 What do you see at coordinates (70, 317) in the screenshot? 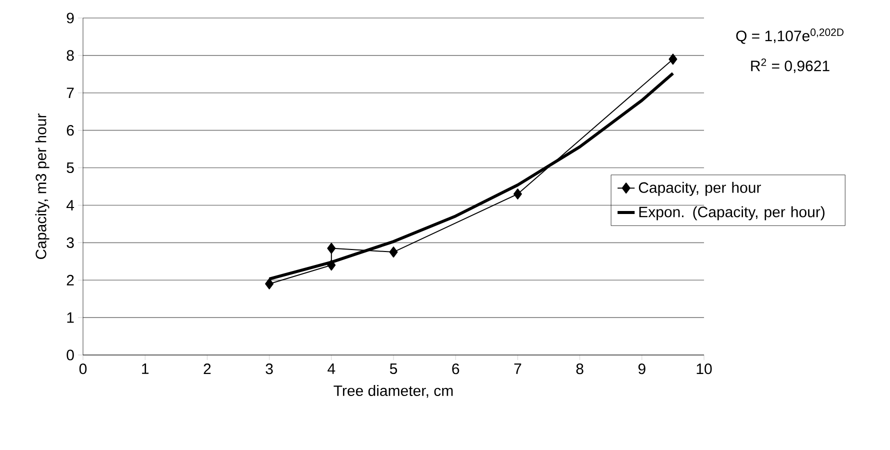
I see `y-tick-label: 1` at bounding box center [70, 317].